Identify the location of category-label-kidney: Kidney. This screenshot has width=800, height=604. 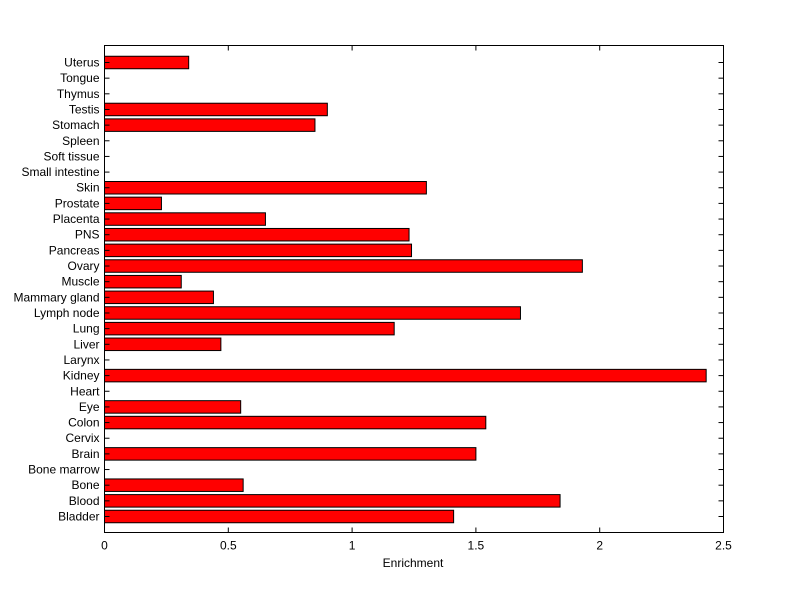
(81, 376).